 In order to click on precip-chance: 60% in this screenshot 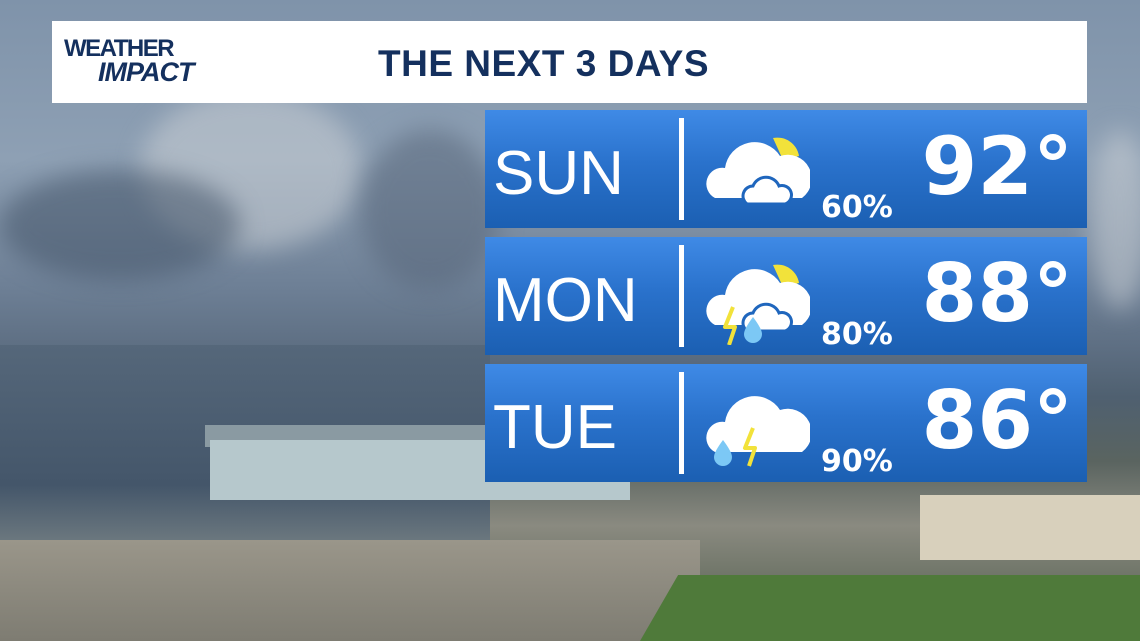, I will do `click(857, 207)`.